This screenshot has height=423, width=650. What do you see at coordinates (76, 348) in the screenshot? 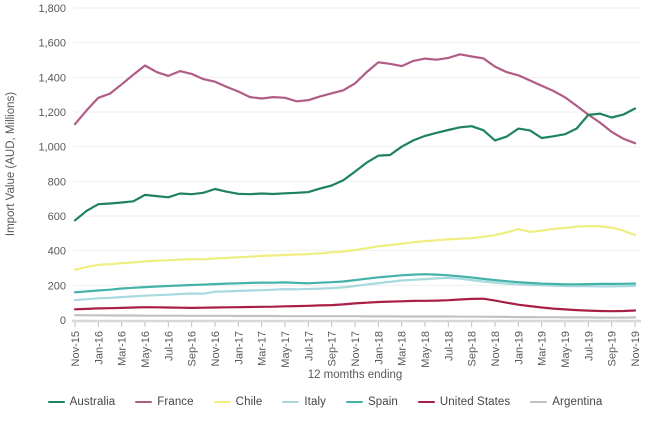
I see `x-tick-label: Nov-15` at bounding box center [76, 348].